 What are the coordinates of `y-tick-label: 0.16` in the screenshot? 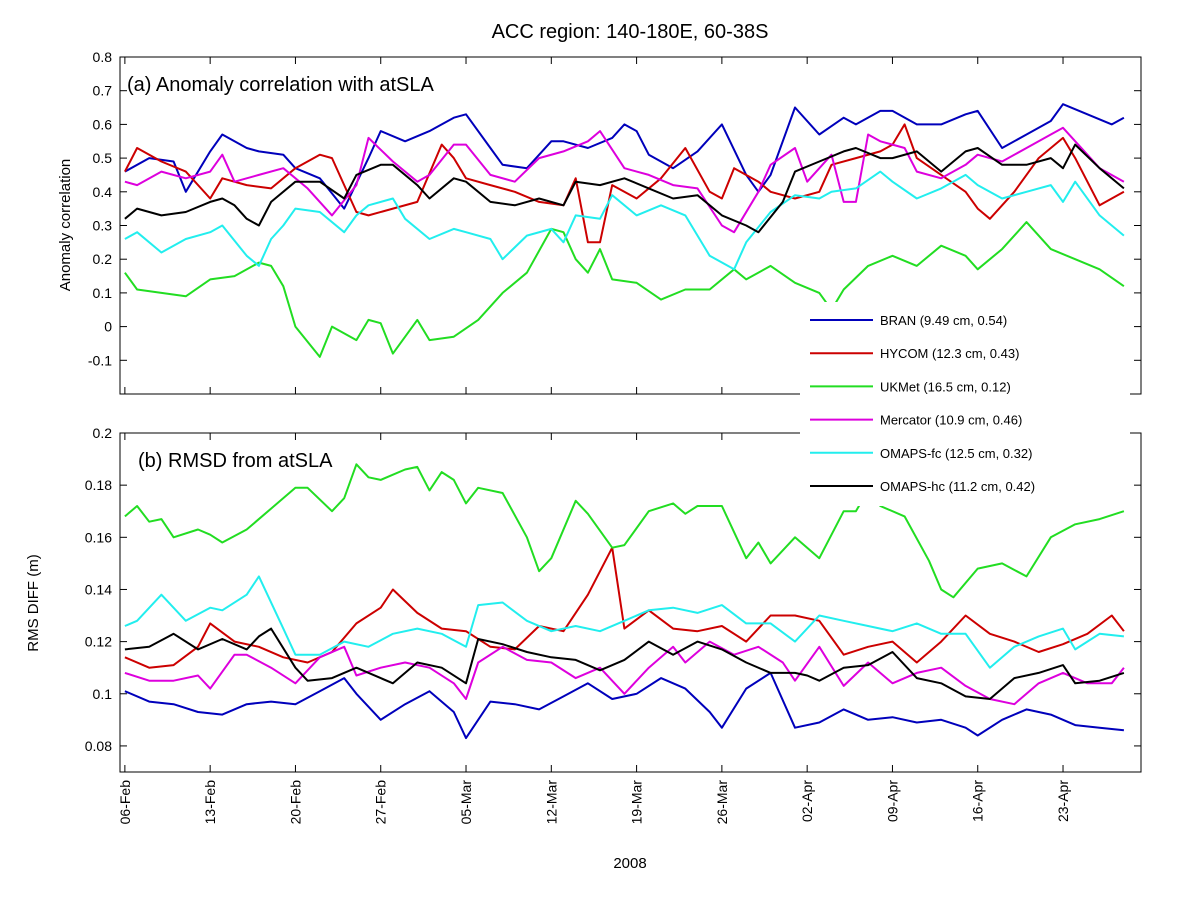 It's located at (98, 537).